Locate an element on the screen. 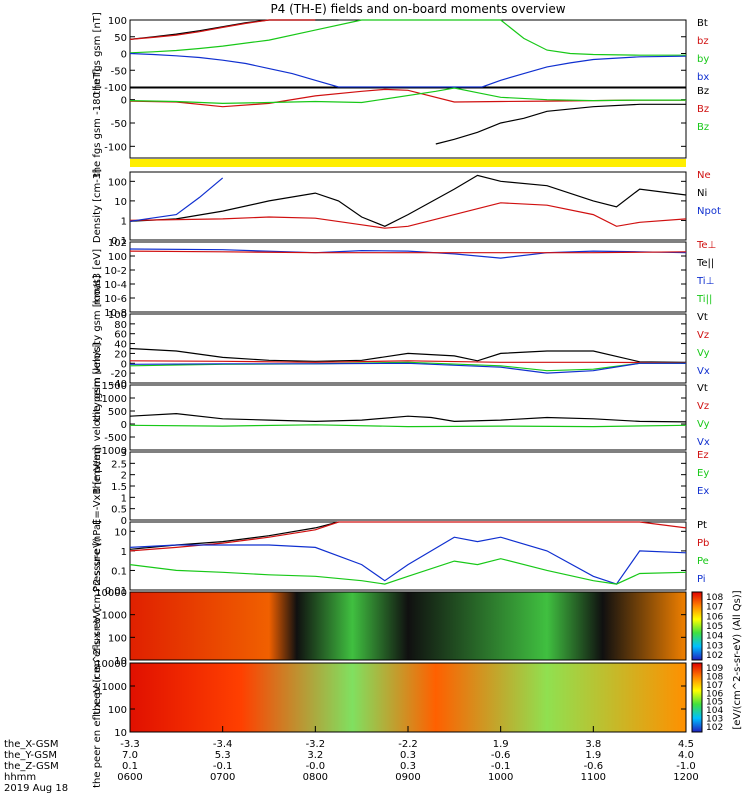 This screenshot has width=750, height=800. legend-entry: Pb is located at coordinates (703, 543).